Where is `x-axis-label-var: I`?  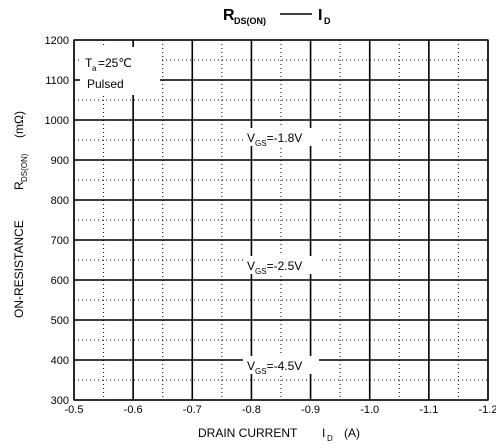 x-axis-label-var: I is located at coordinates (323, 433).